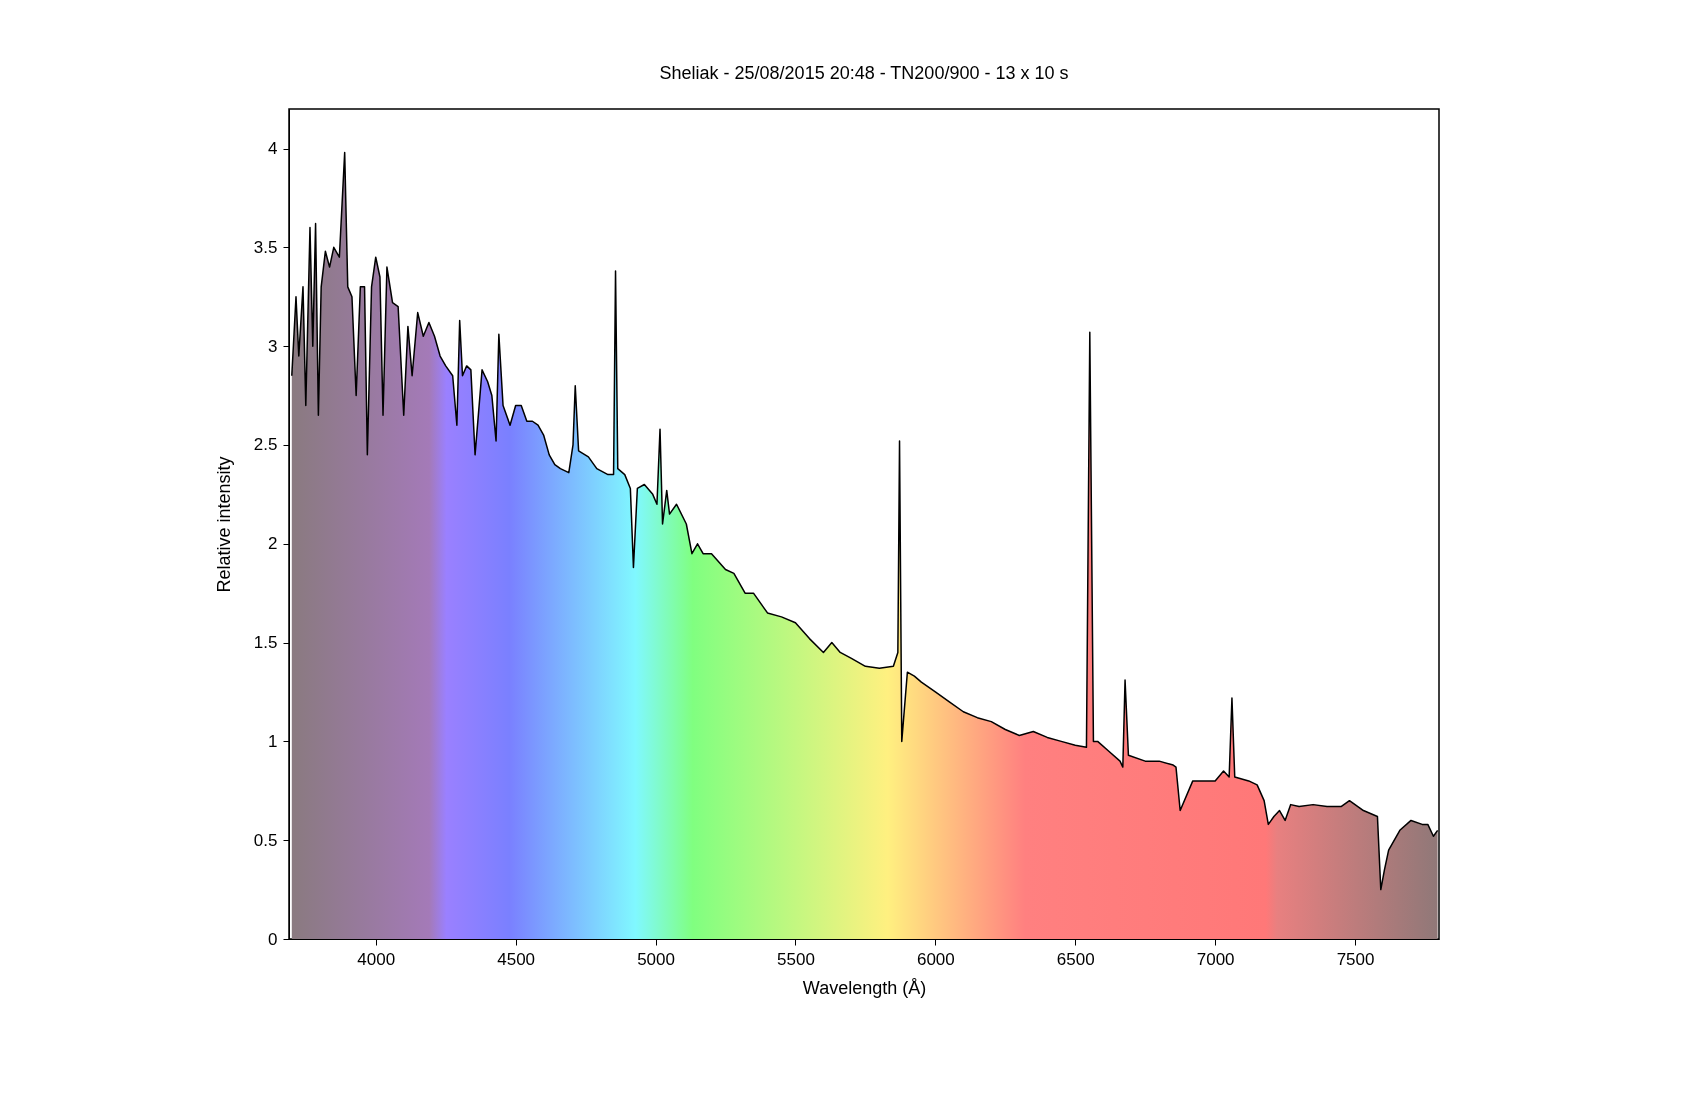  What do you see at coordinates (1215, 959) in the screenshot?
I see `x-tick-label: 7000` at bounding box center [1215, 959].